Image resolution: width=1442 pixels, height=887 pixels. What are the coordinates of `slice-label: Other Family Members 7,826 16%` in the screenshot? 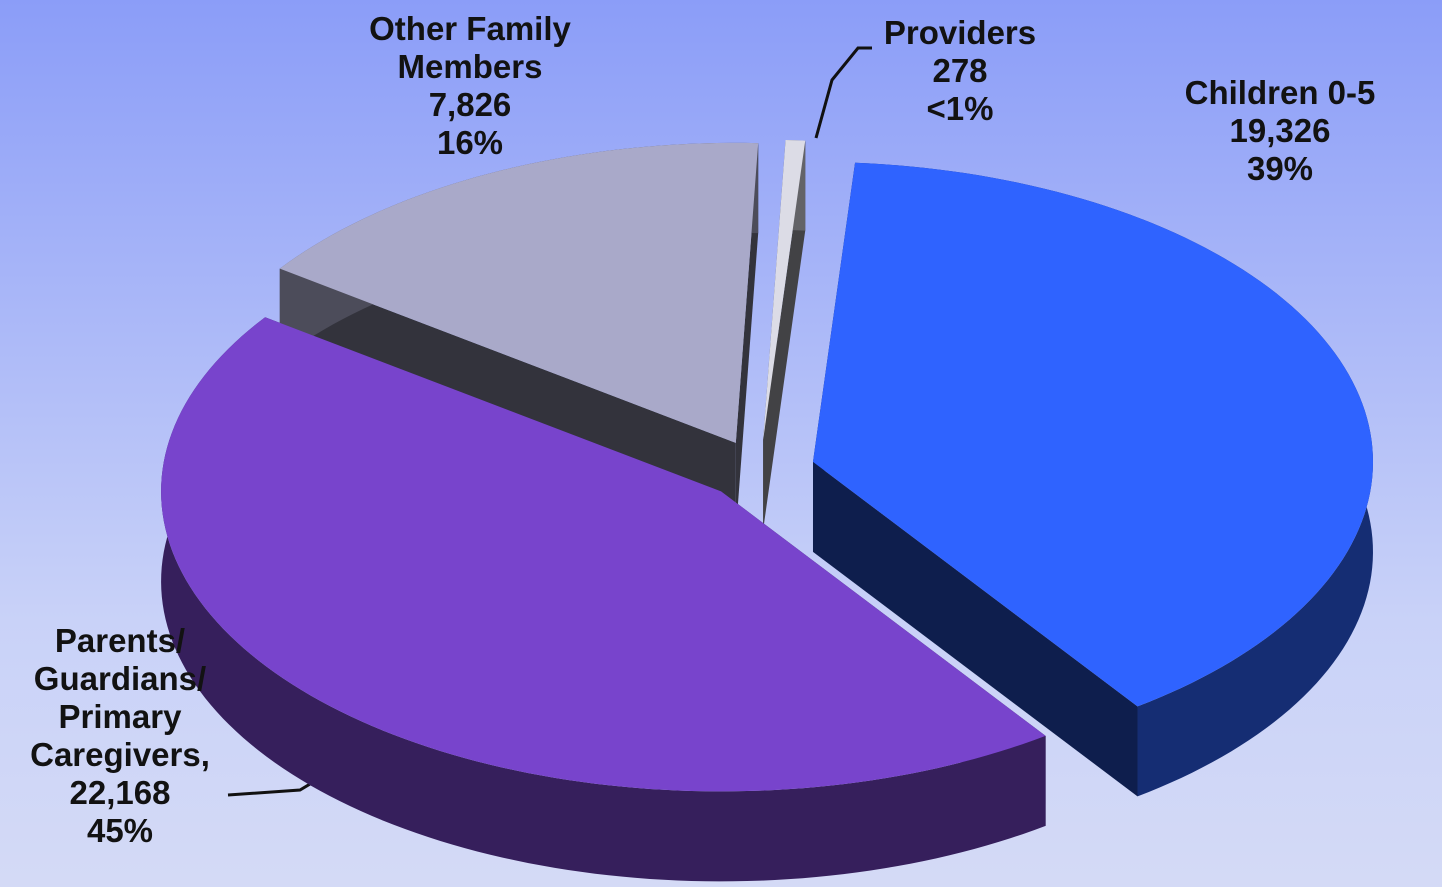 It's located at (470, 86).